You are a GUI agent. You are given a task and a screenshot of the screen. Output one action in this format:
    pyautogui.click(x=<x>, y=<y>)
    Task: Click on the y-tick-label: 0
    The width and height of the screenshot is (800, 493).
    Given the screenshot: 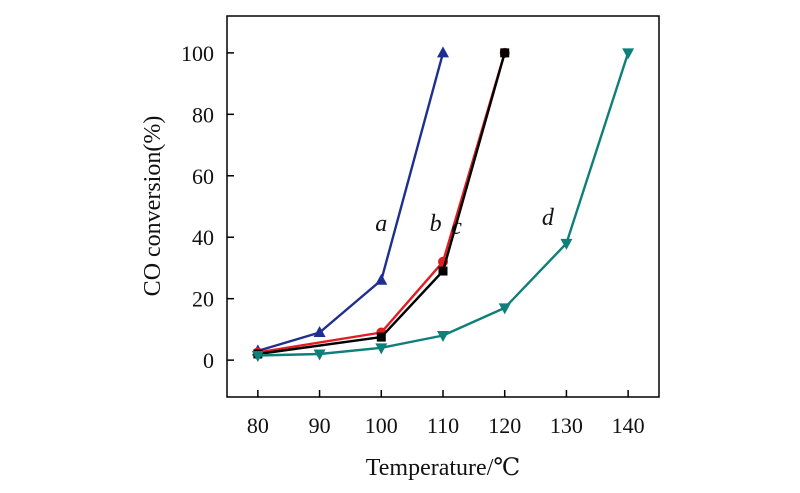 What is the action you would take?
    pyautogui.click(x=208, y=360)
    